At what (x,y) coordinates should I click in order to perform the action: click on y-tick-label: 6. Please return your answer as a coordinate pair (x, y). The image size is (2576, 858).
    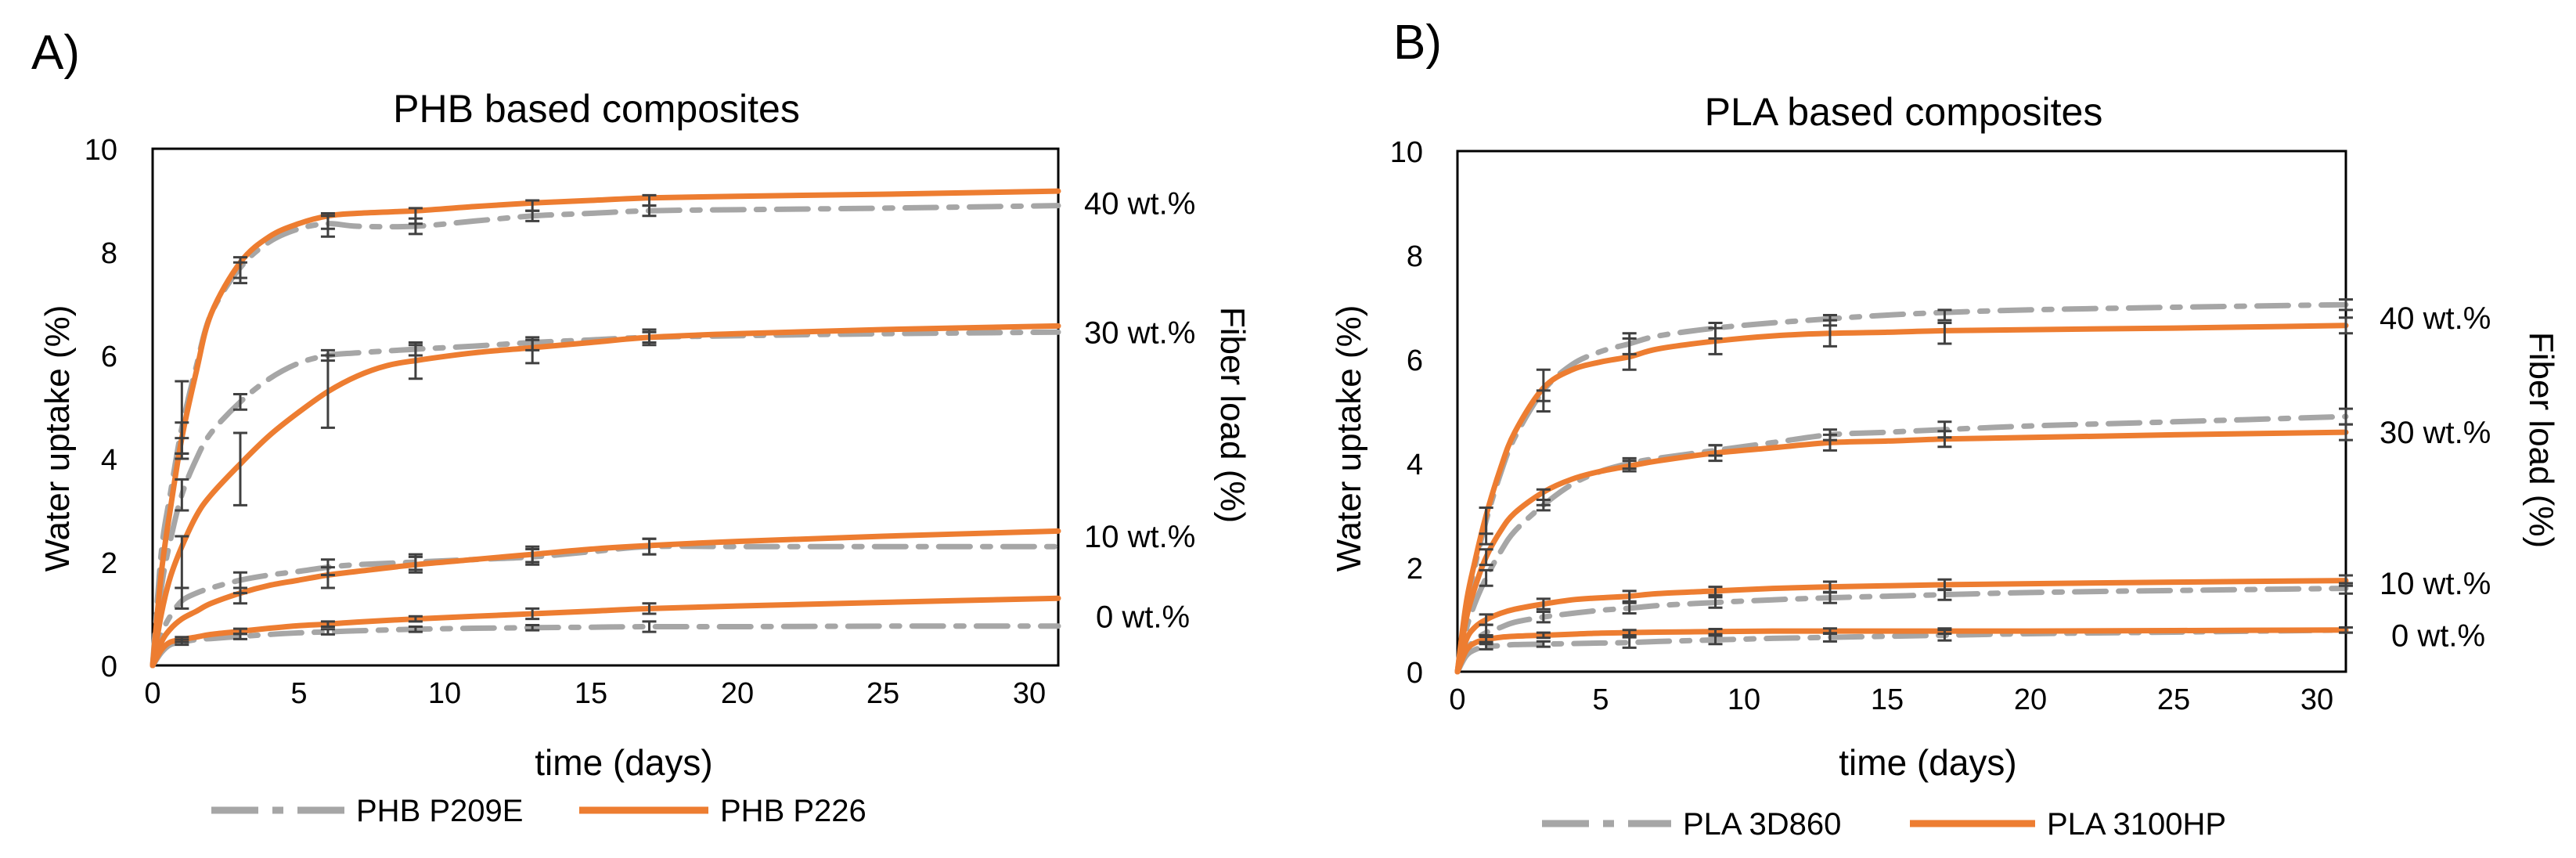
    Looking at the image, I should click on (109, 357).